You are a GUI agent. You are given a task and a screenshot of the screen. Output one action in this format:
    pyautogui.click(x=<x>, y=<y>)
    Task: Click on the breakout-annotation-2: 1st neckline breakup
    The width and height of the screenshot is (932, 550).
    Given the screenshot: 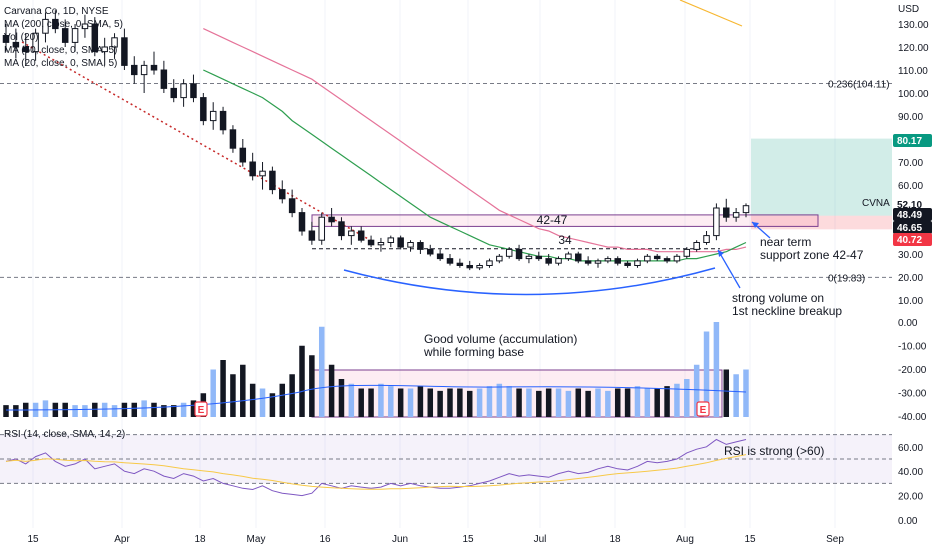 What is the action you would take?
    pyautogui.click(x=787, y=311)
    